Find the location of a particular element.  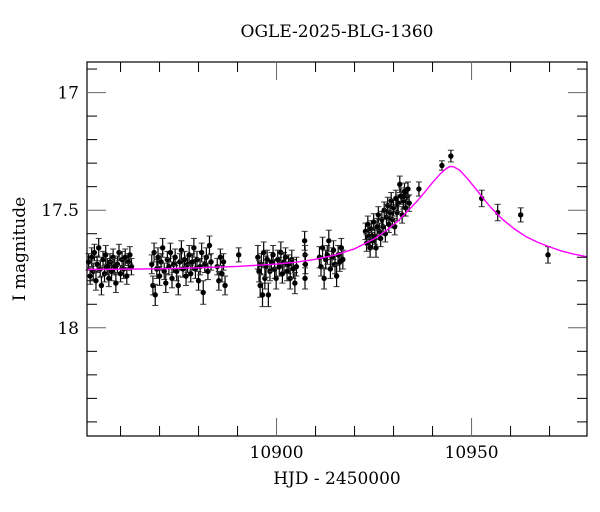

y-tick-label: 17 is located at coordinates (68, 94).